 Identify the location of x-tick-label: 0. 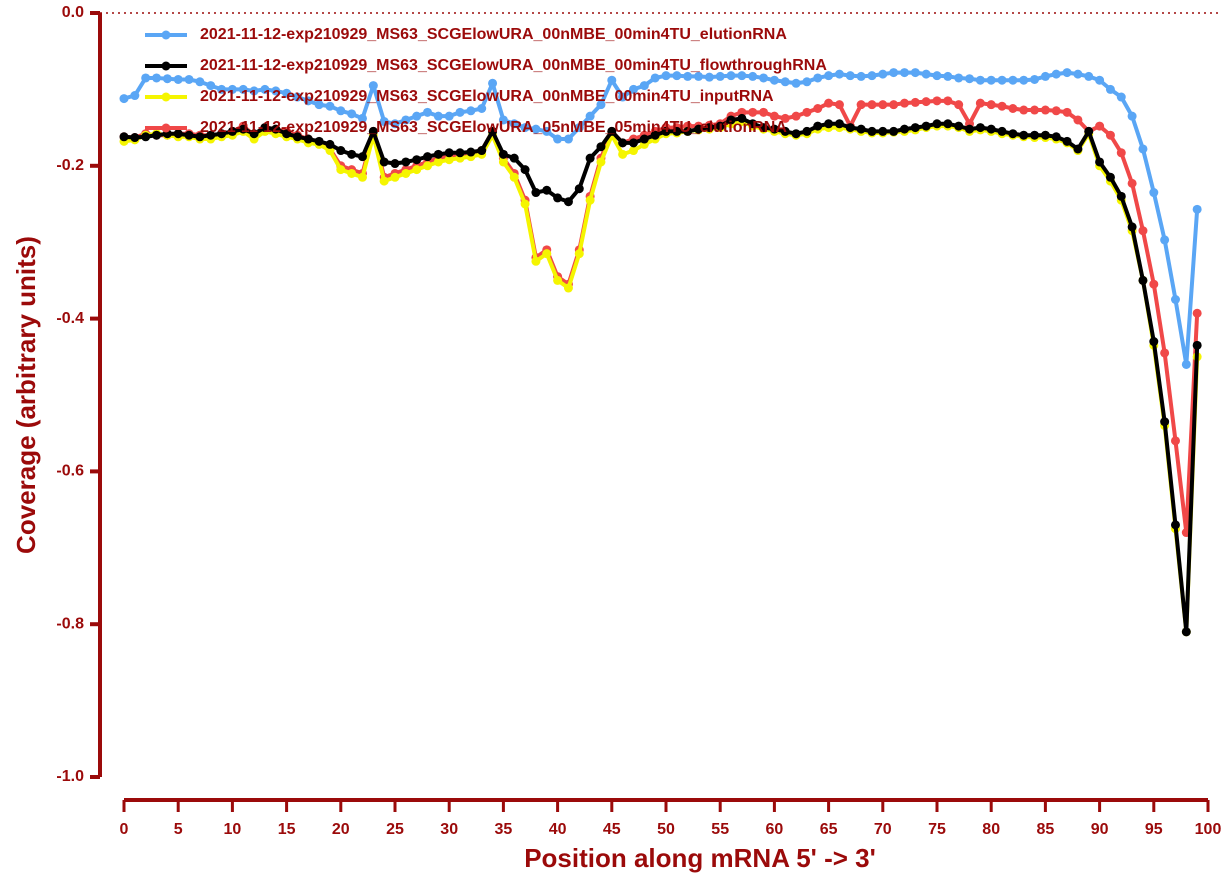
(124, 829).